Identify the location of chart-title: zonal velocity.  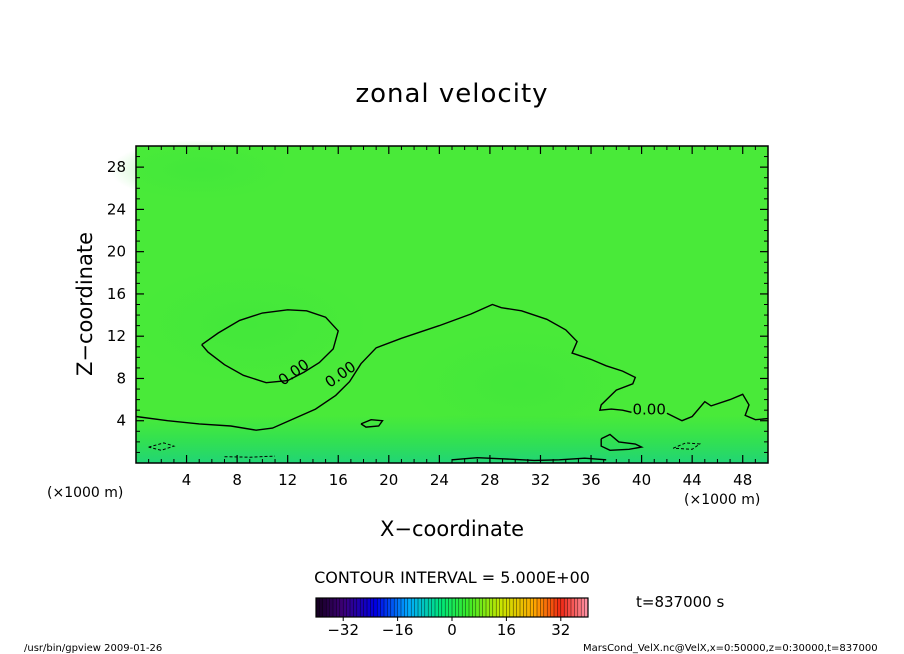
(451, 94).